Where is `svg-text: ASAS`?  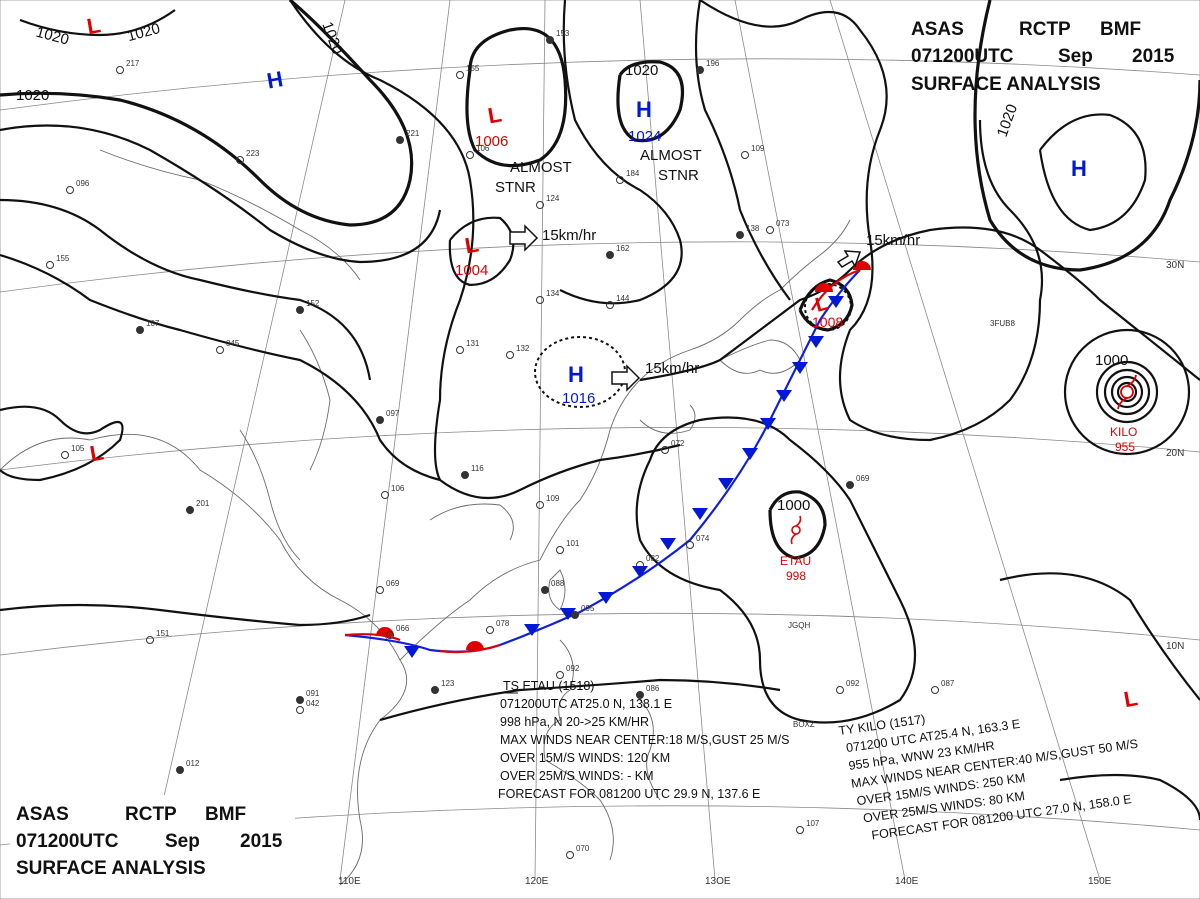 svg-text: ASAS is located at coordinates (42, 814).